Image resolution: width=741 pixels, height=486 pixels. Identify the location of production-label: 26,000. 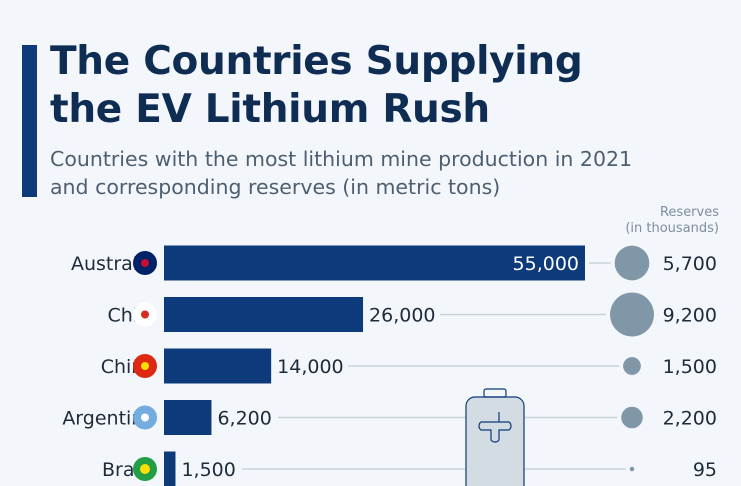
(402, 316).